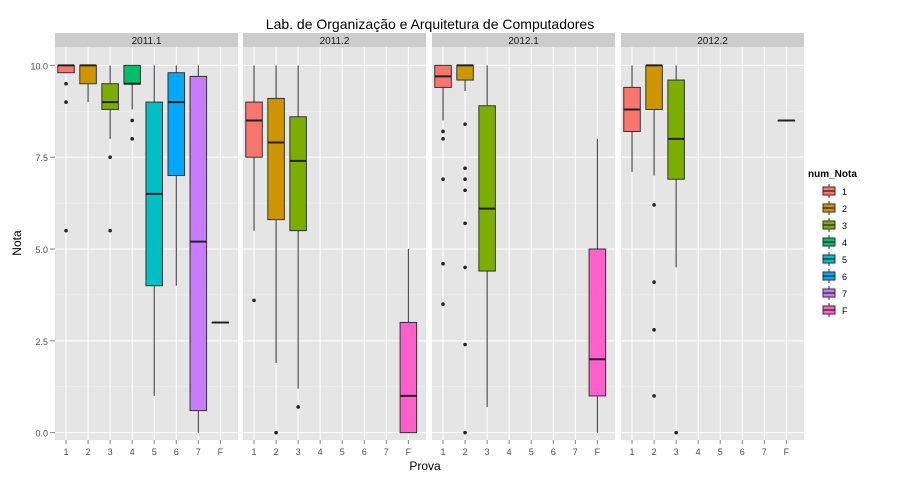  Describe the element at coordinates (844, 260) in the screenshot. I see `legend-label: 5` at that location.